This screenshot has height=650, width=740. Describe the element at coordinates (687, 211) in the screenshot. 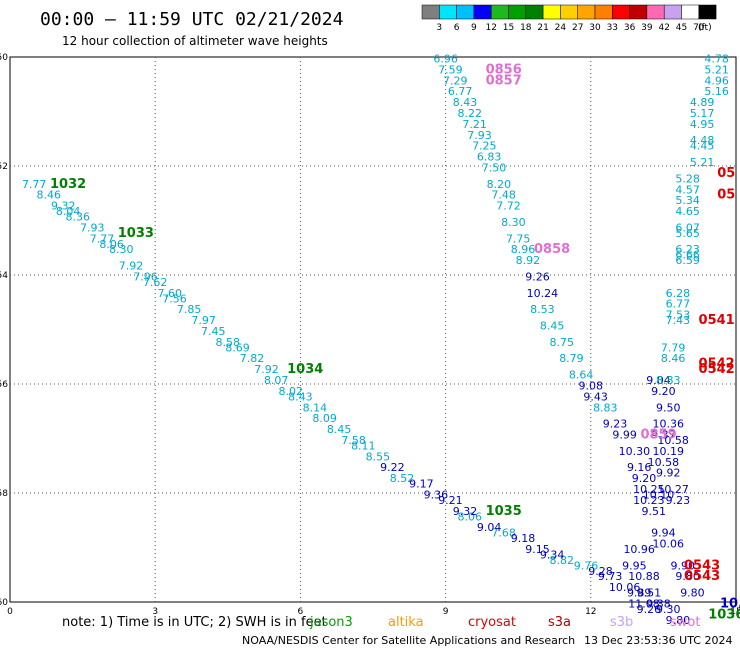

I see `wave-height-label: 4.65` at that location.